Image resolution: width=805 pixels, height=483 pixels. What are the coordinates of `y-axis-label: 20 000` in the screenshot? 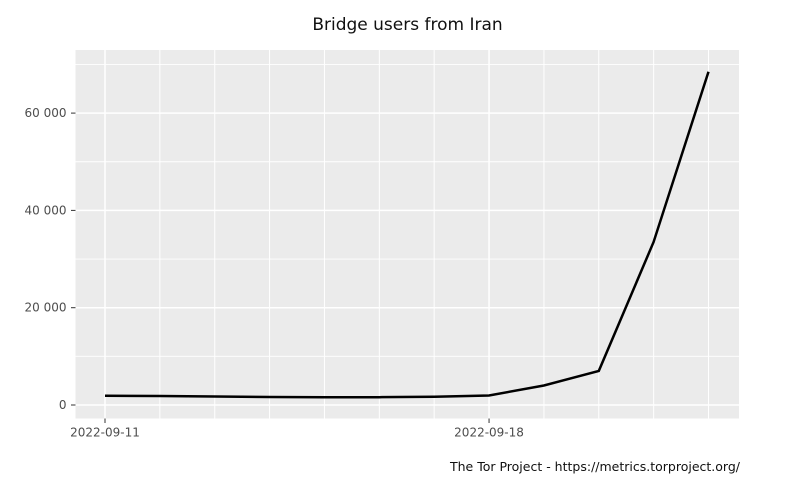 It's located at (46, 308).